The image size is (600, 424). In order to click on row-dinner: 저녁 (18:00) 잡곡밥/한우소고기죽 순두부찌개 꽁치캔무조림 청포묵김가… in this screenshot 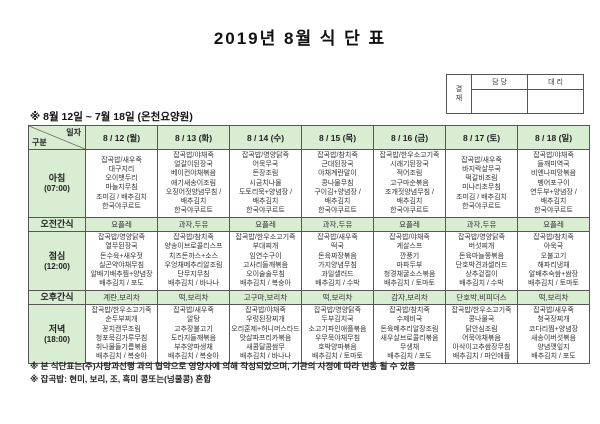, I will do `click(309, 334)`.